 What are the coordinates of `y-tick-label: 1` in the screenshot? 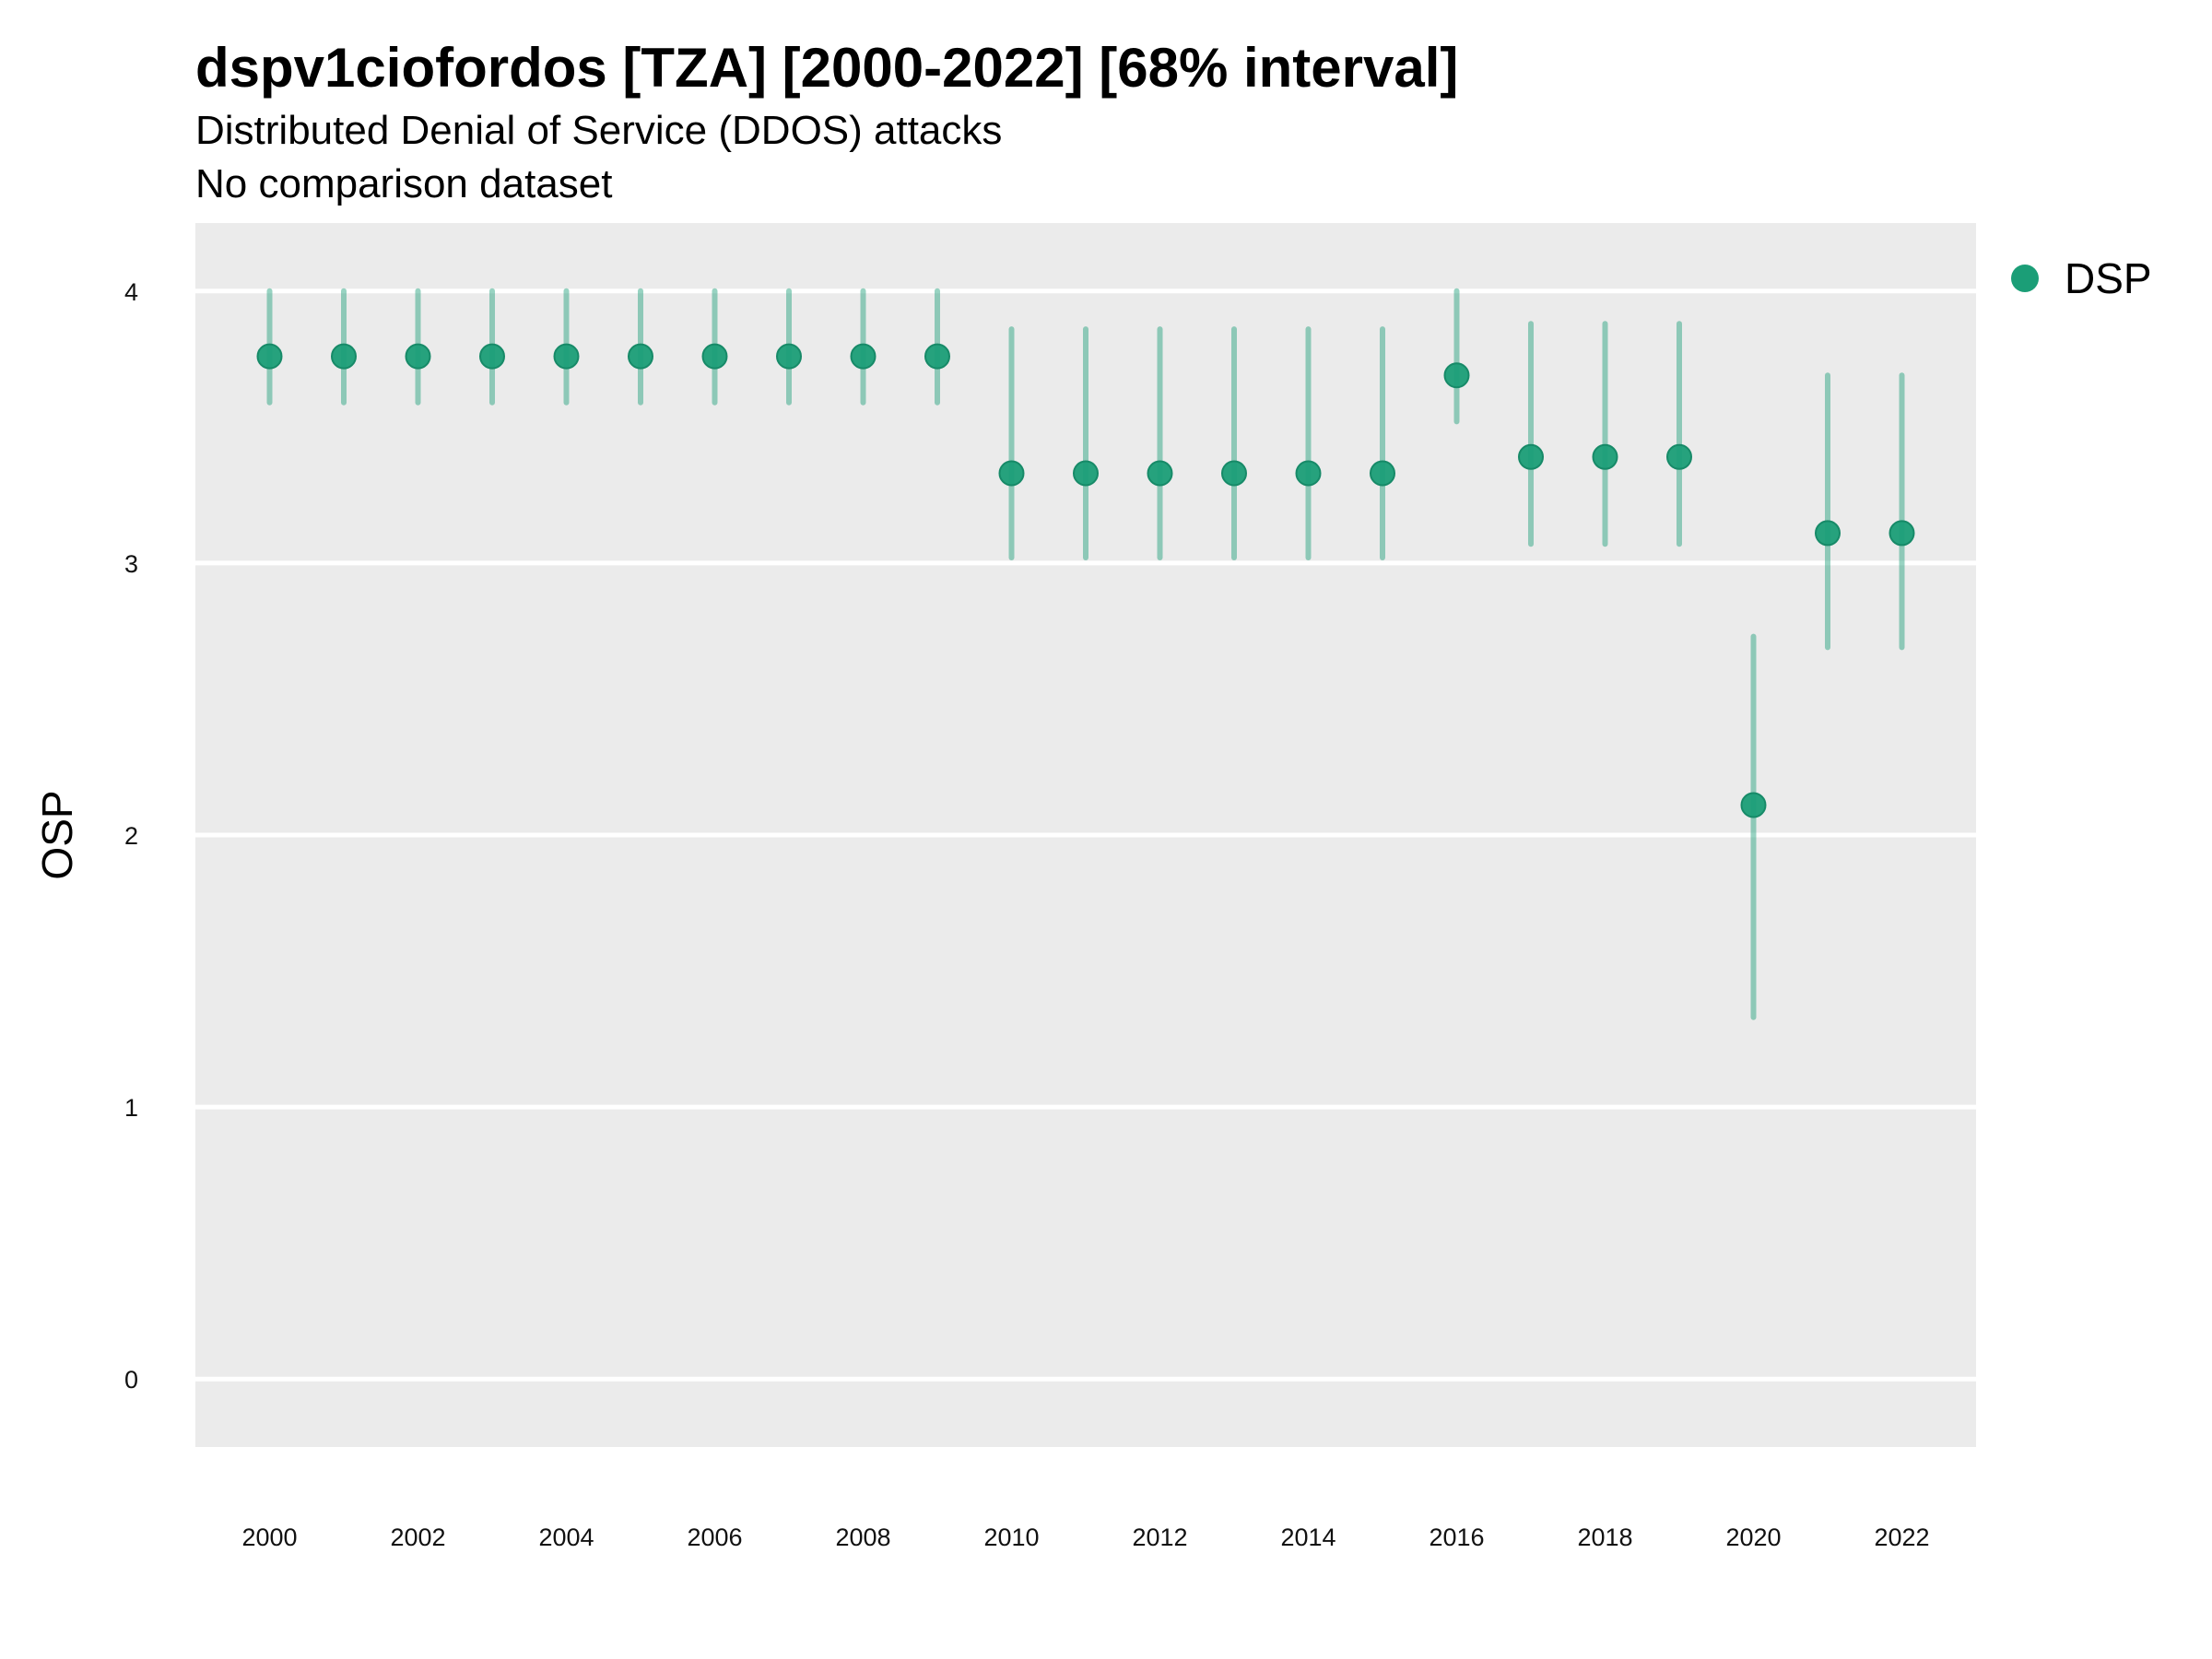 It's located at (131, 1108).